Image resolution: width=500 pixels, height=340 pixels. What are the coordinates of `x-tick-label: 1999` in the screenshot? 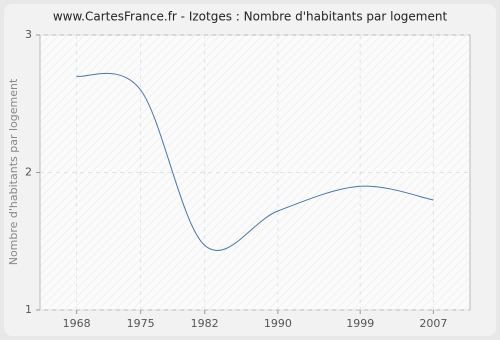 It's located at (360, 323).